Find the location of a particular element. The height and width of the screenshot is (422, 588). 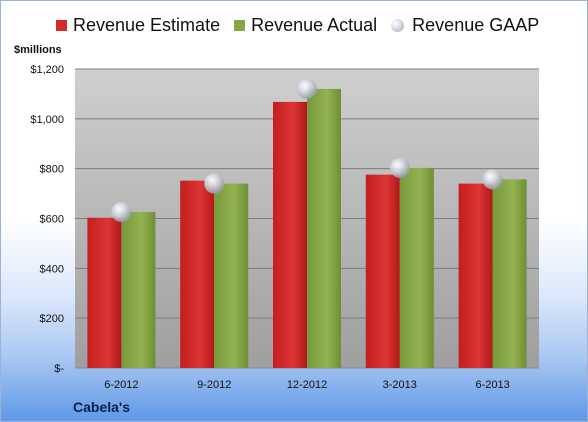

y-axis-unit-label: $millions is located at coordinates (38, 50).